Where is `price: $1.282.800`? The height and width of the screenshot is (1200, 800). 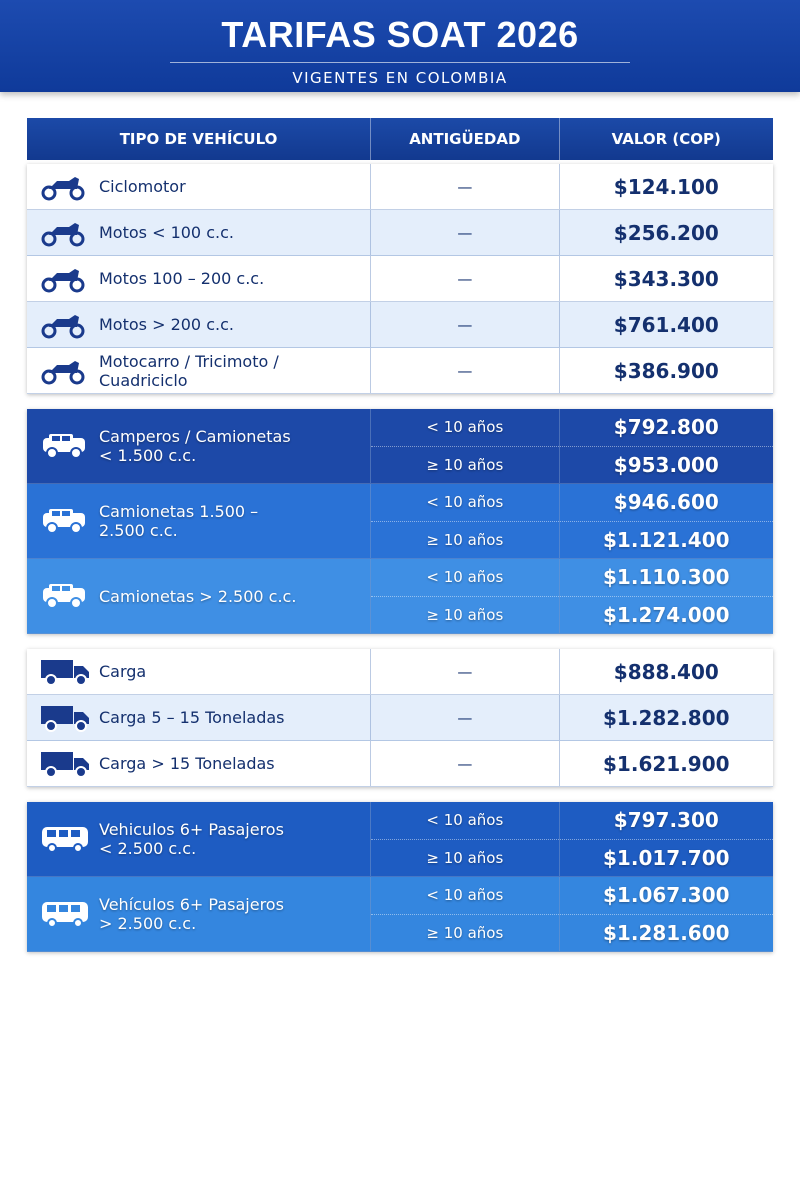
price: $1.282.800 is located at coordinates (666, 717).